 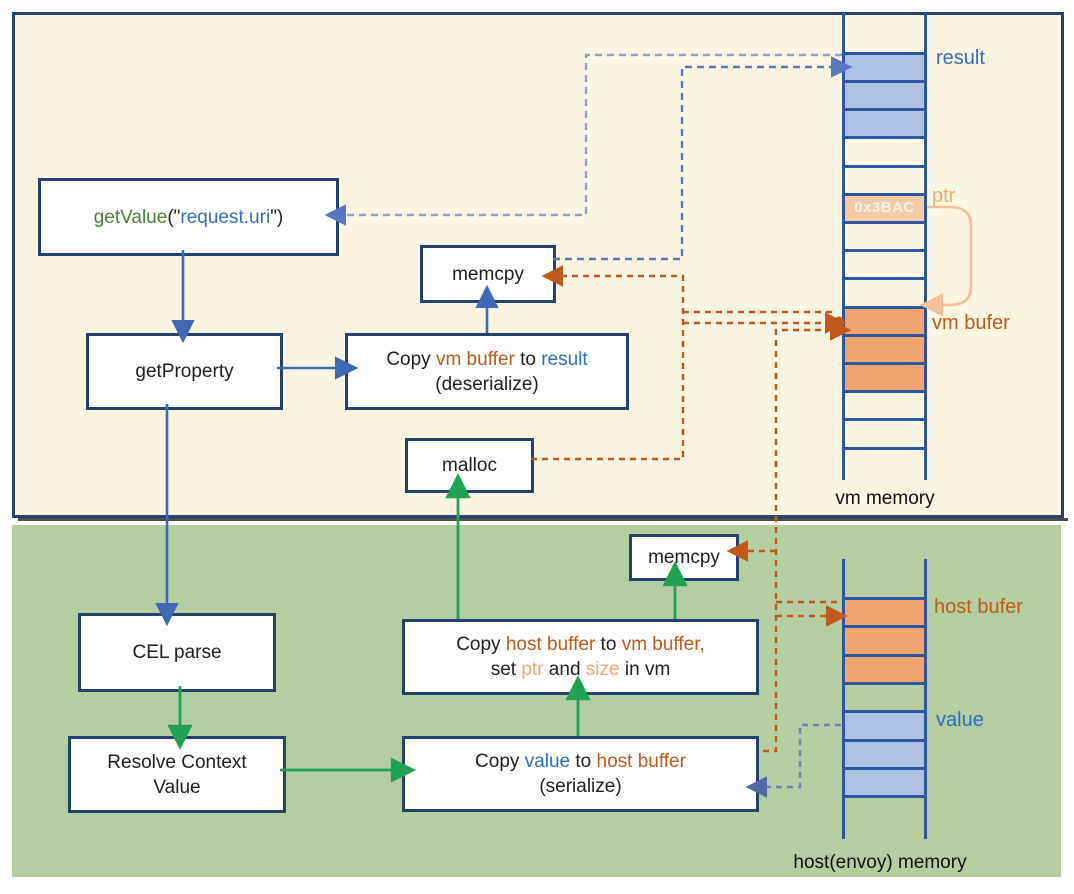 What do you see at coordinates (884, 753) in the screenshot?
I see `value-cells` at bounding box center [884, 753].